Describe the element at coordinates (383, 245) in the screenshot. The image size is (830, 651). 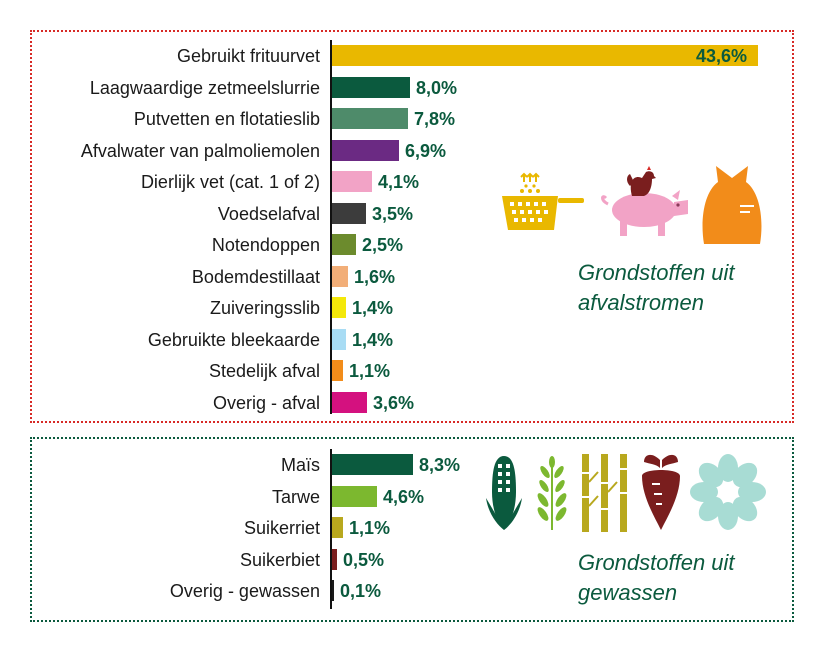
I see `waste-value-label: 2,5%` at that location.